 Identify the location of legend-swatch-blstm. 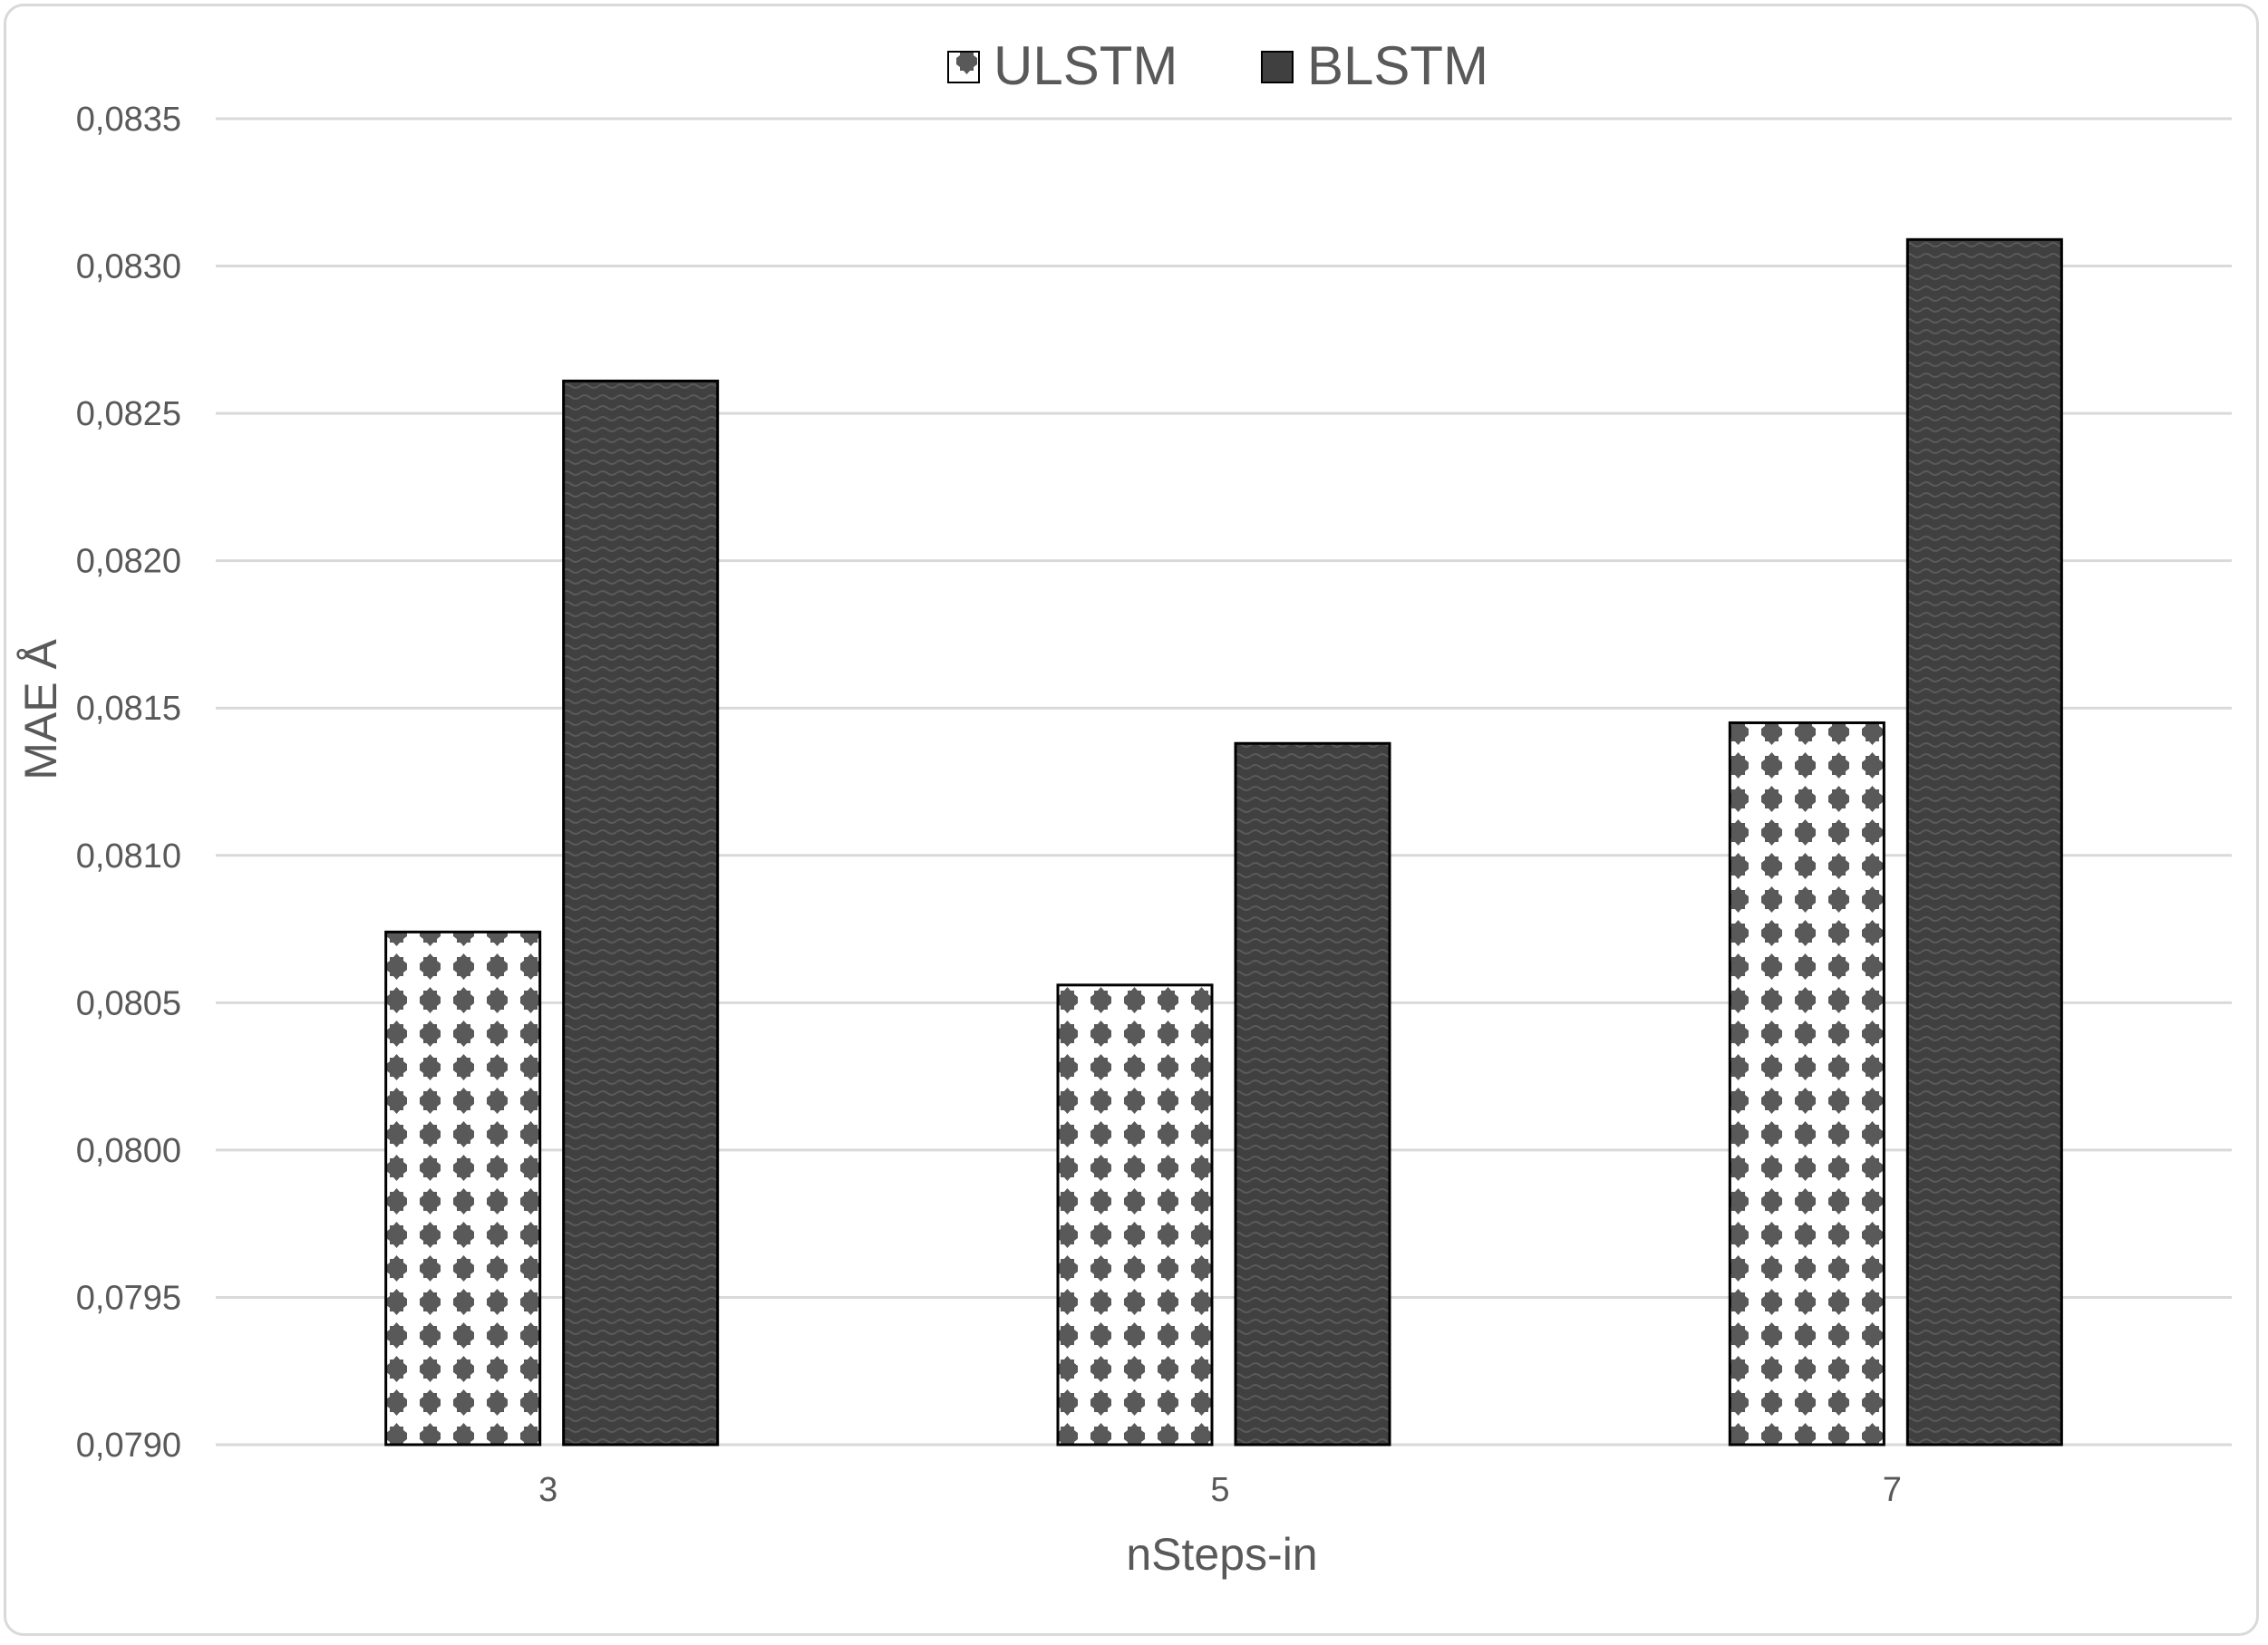
(1278, 67).